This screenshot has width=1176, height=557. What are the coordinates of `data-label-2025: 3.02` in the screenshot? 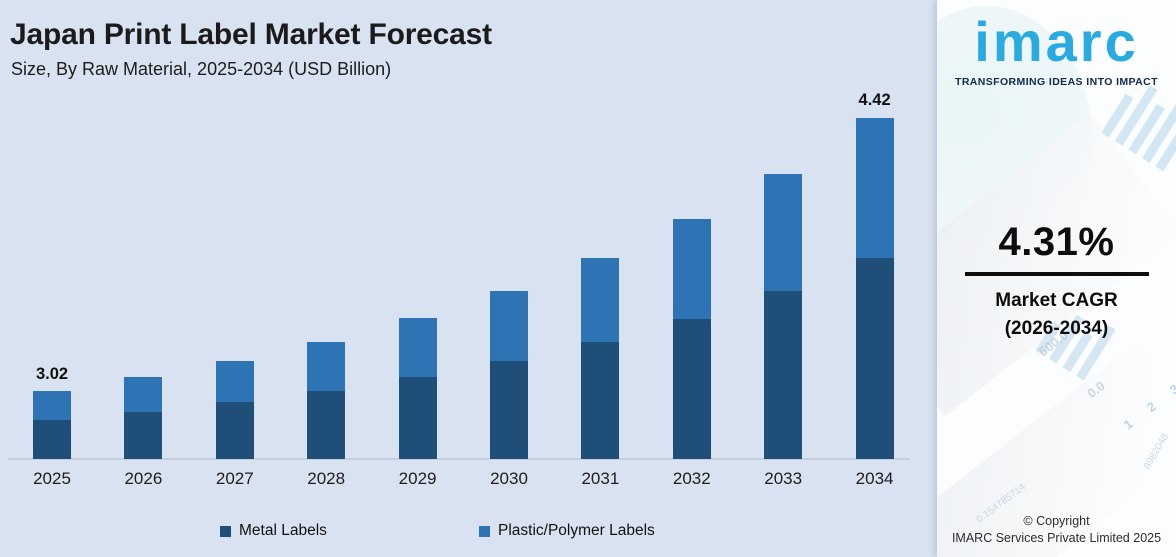 It's located at (52, 373).